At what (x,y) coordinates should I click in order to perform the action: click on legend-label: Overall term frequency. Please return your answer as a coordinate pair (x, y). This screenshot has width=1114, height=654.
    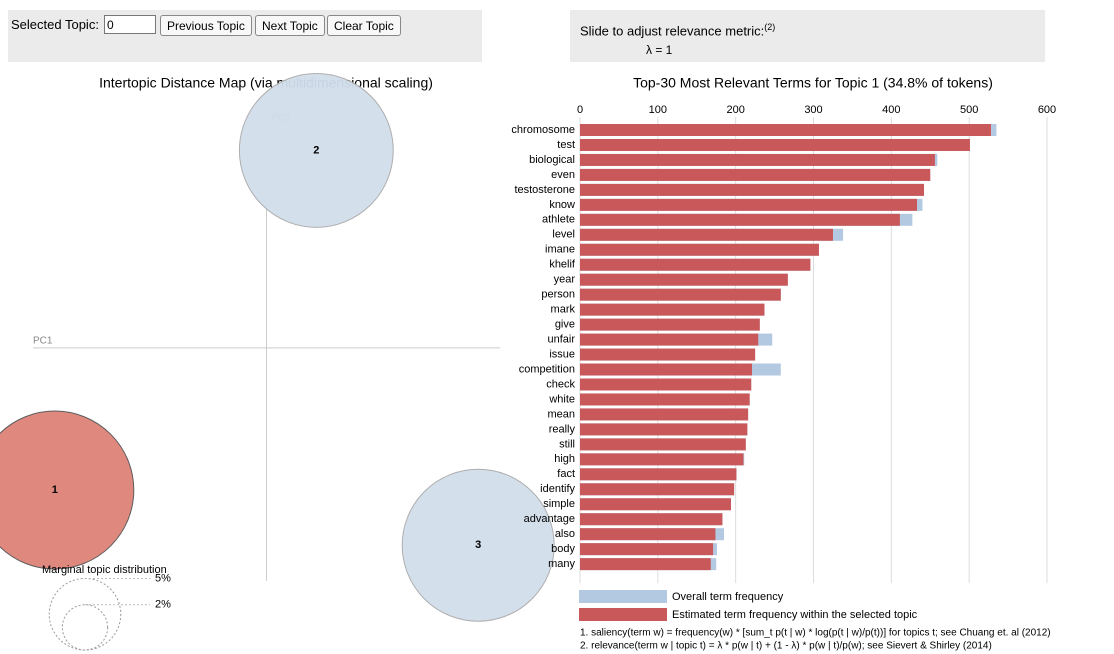
    Looking at the image, I should click on (728, 597).